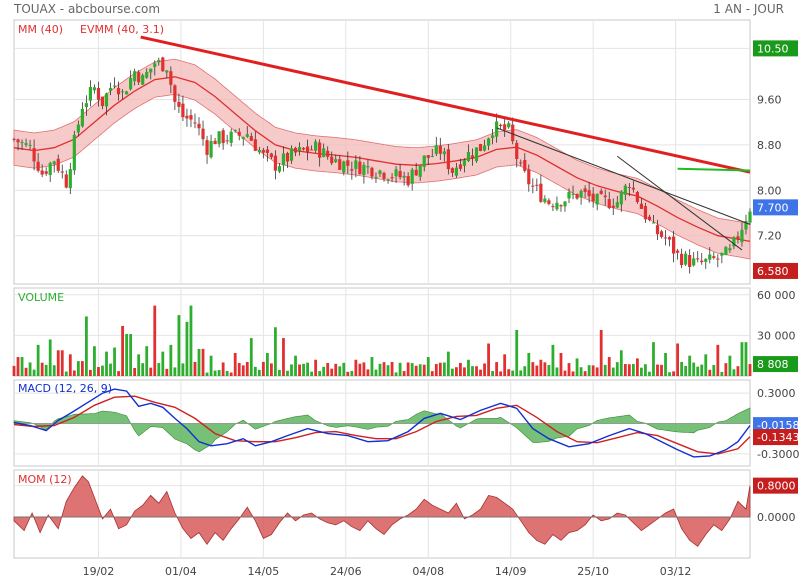  I want to click on momentum-area, so click(382, 511).